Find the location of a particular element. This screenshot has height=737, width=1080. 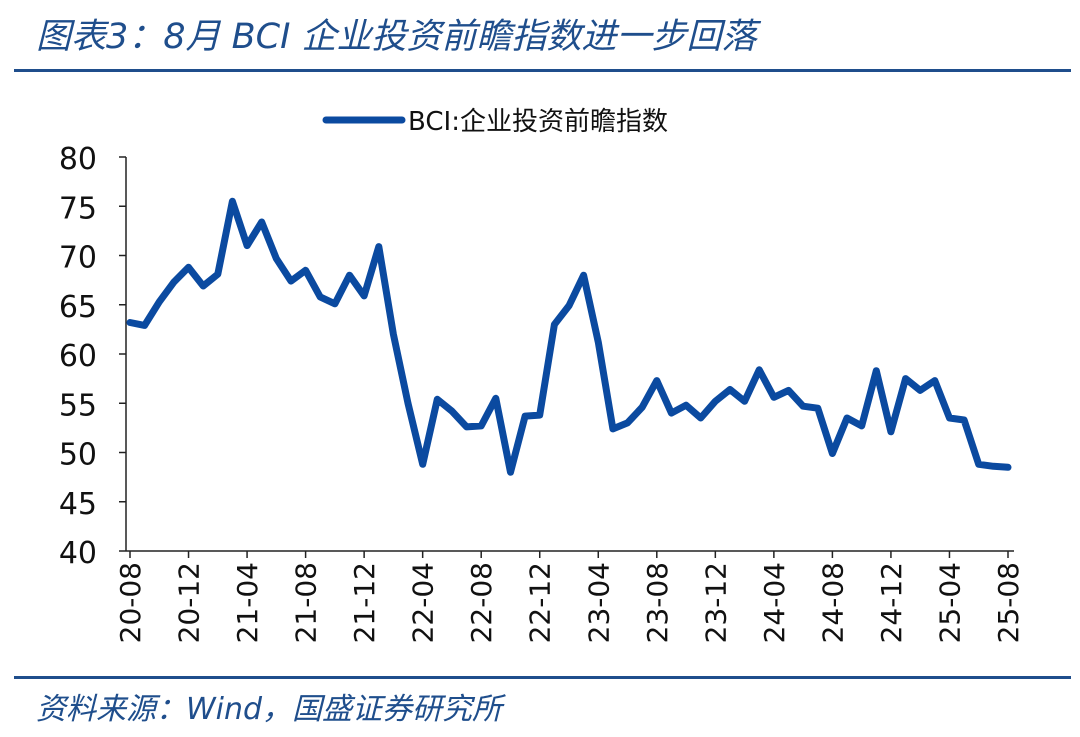

y-tick-label: 55 is located at coordinates (78, 405).